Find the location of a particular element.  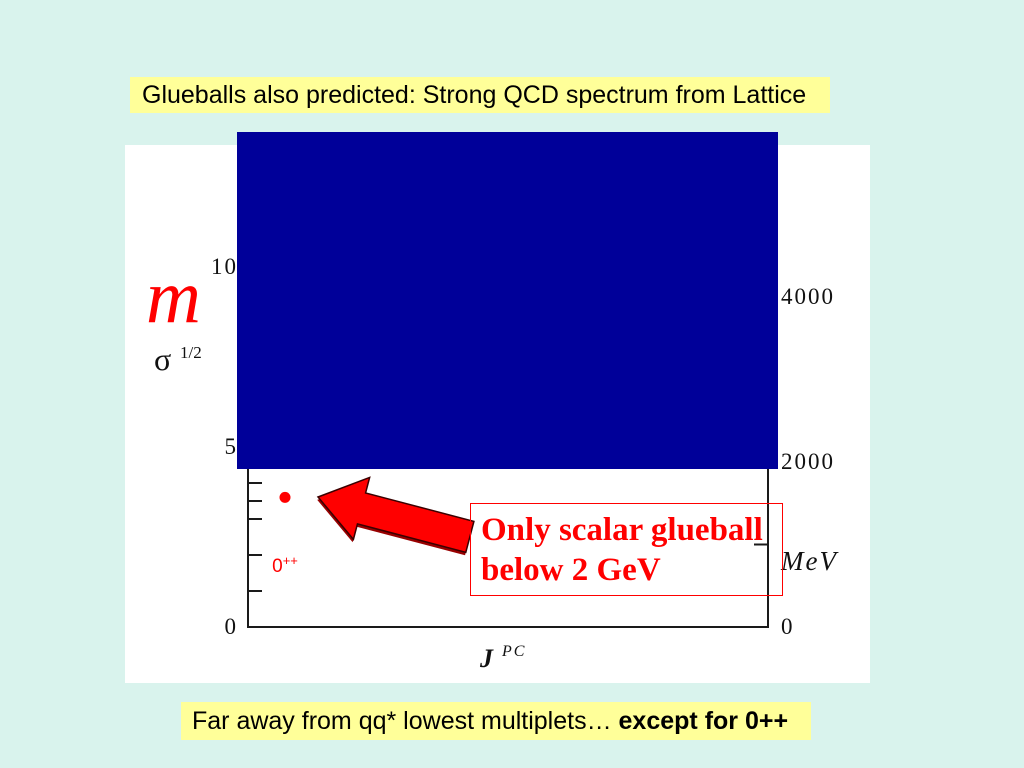

y-axis-label-exponent: 1/2 is located at coordinates (191, 352).